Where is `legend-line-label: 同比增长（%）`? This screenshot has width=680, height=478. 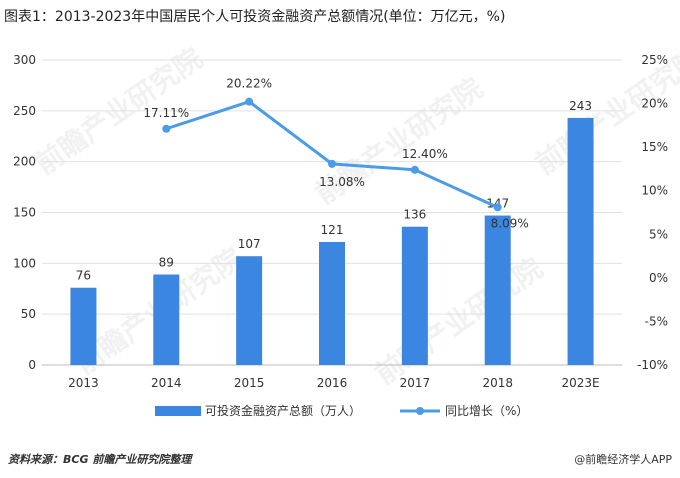 legend-line-label: 同比增长（%） is located at coordinates (486, 411).